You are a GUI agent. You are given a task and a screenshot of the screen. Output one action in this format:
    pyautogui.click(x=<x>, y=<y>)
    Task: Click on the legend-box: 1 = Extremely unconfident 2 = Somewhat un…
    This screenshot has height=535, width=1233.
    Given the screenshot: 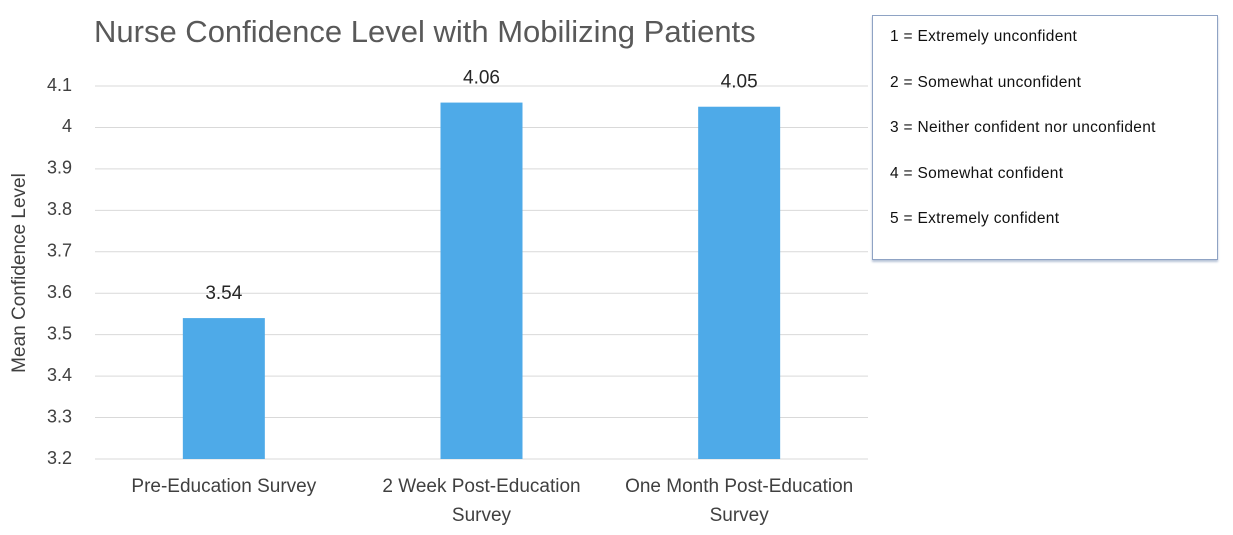 What is the action you would take?
    pyautogui.click(x=1045, y=137)
    